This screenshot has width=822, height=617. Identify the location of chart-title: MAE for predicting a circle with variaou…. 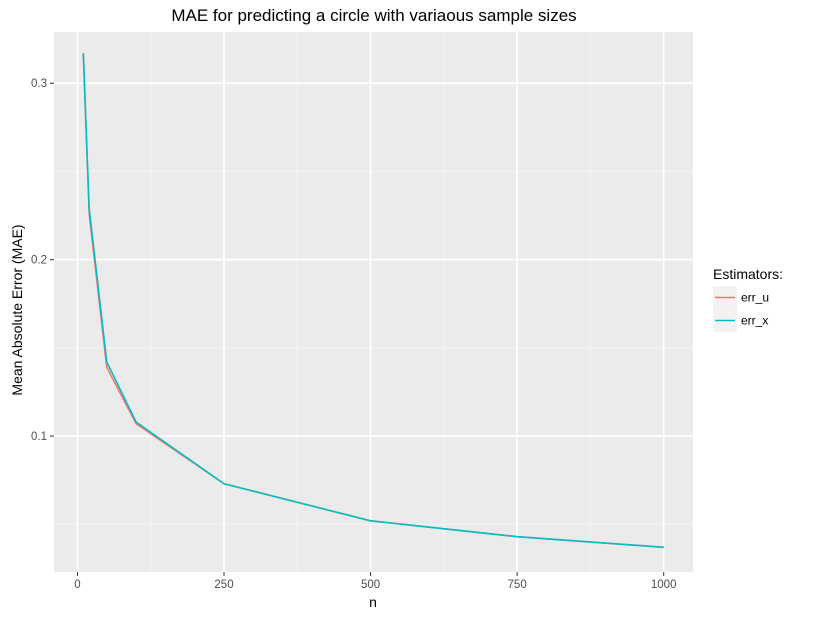
(373, 15).